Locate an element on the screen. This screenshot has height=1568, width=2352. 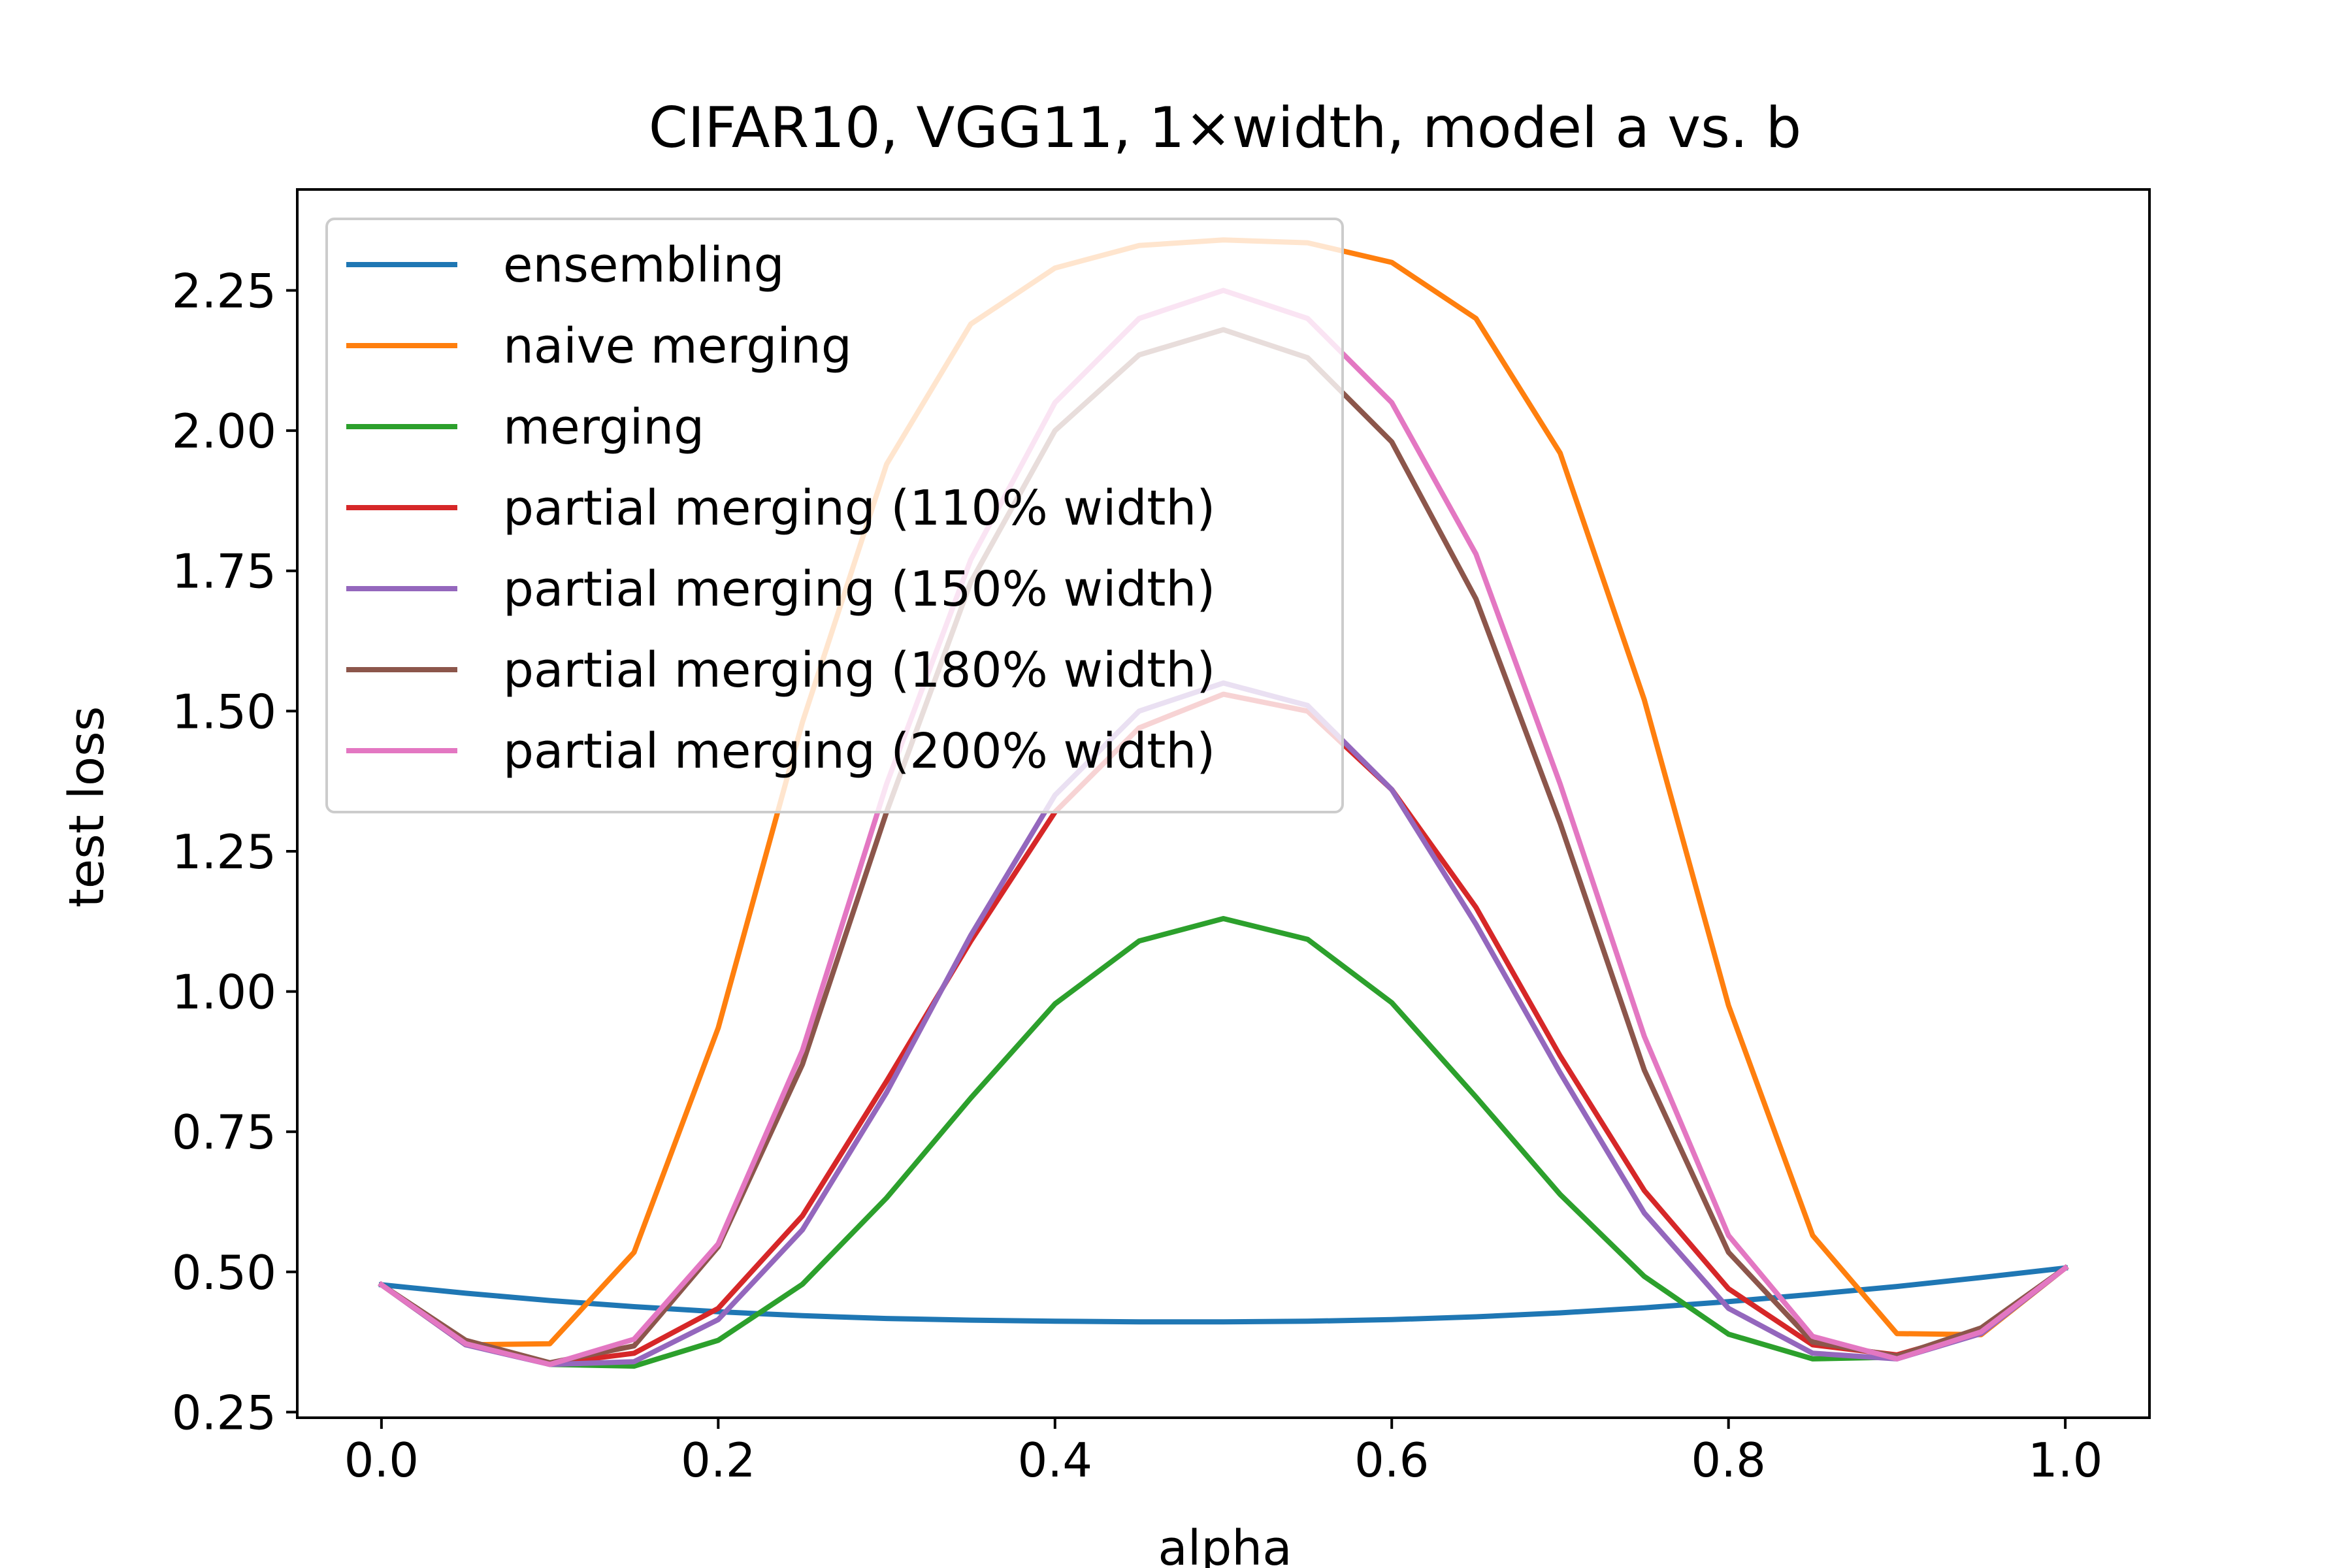
x-tick-label: 0.4 is located at coordinates (1055, 1460).